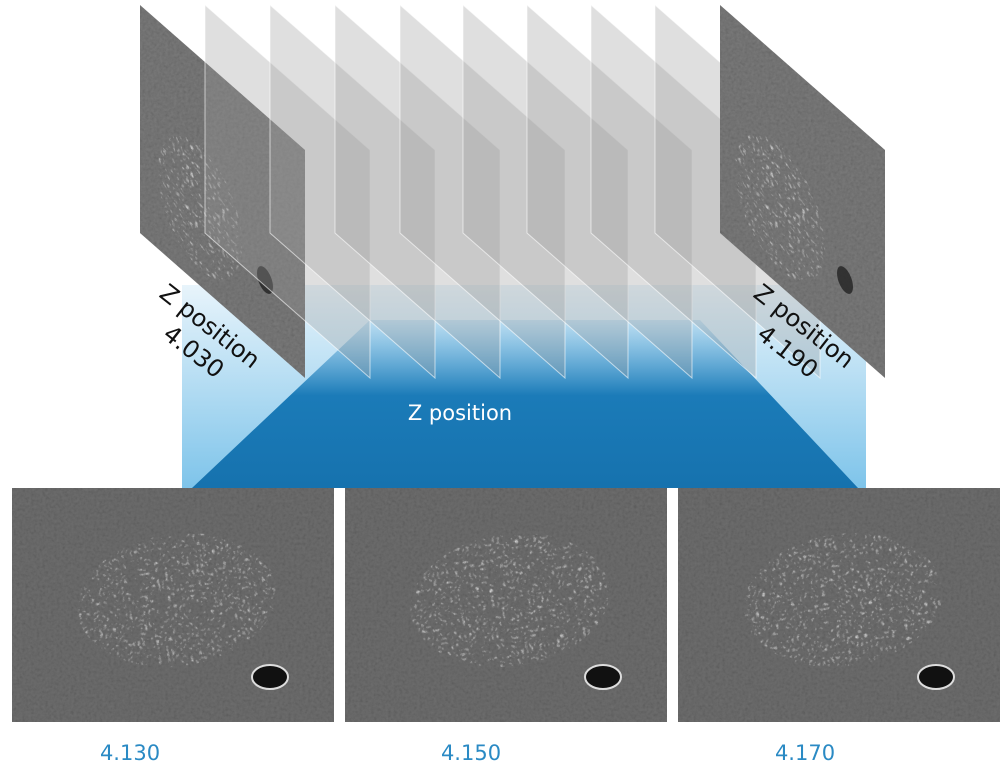 This screenshot has height=765, width=1000. Describe the element at coordinates (130, 753) in the screenshot. I see `slice-value: 4.130` at that location.